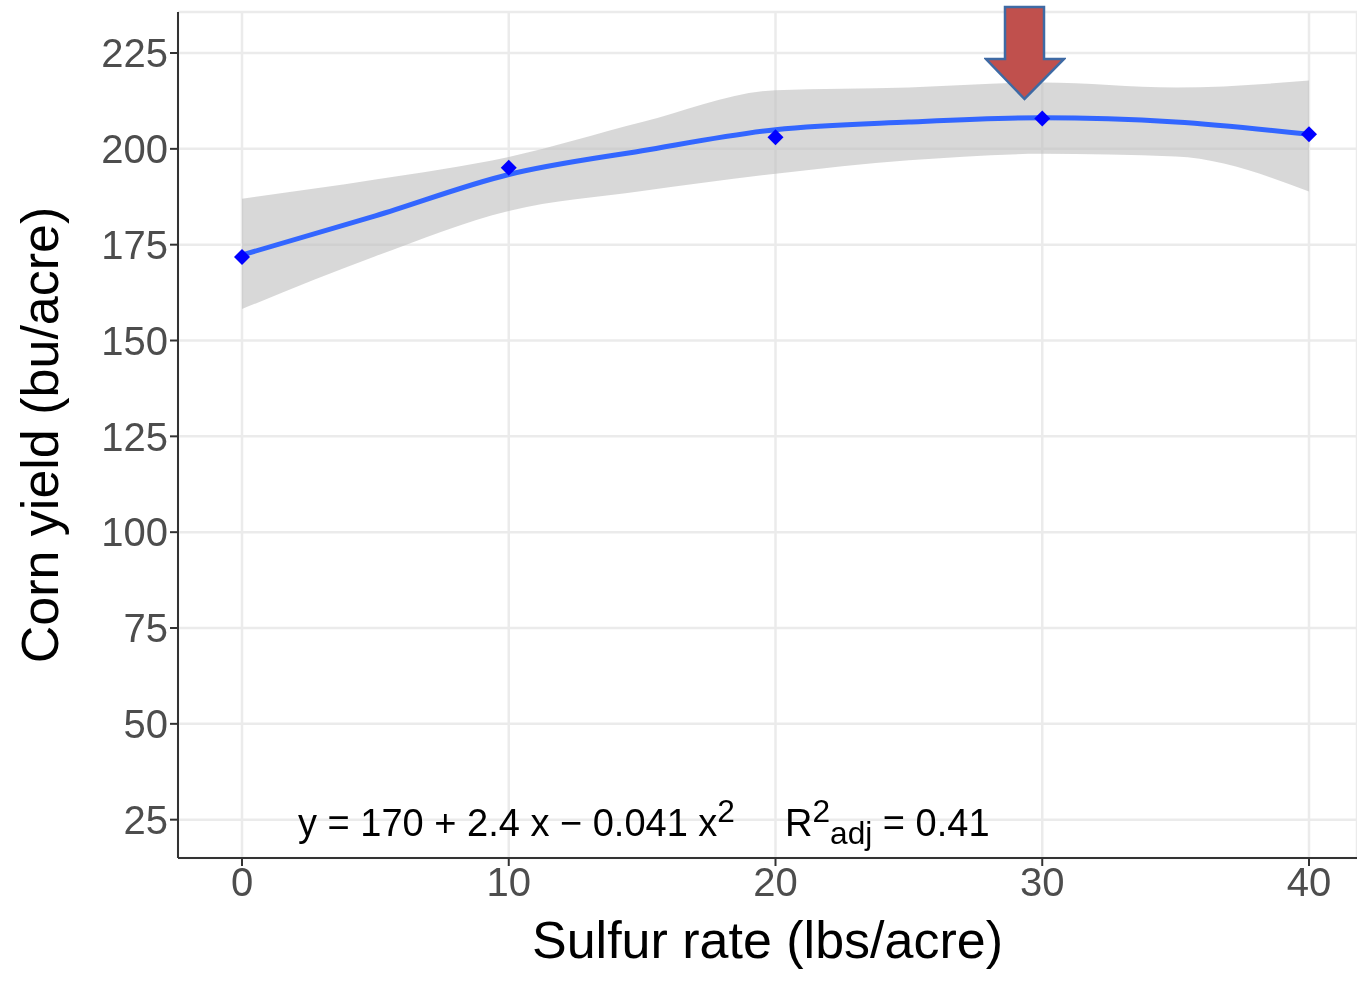 Image resolution: width=1357 pixels, height=996 pixels. What do you see at coordinates (145, 819) in the screenshot?
I see `y-tick-label: 25` at bounding box center [145, 819].